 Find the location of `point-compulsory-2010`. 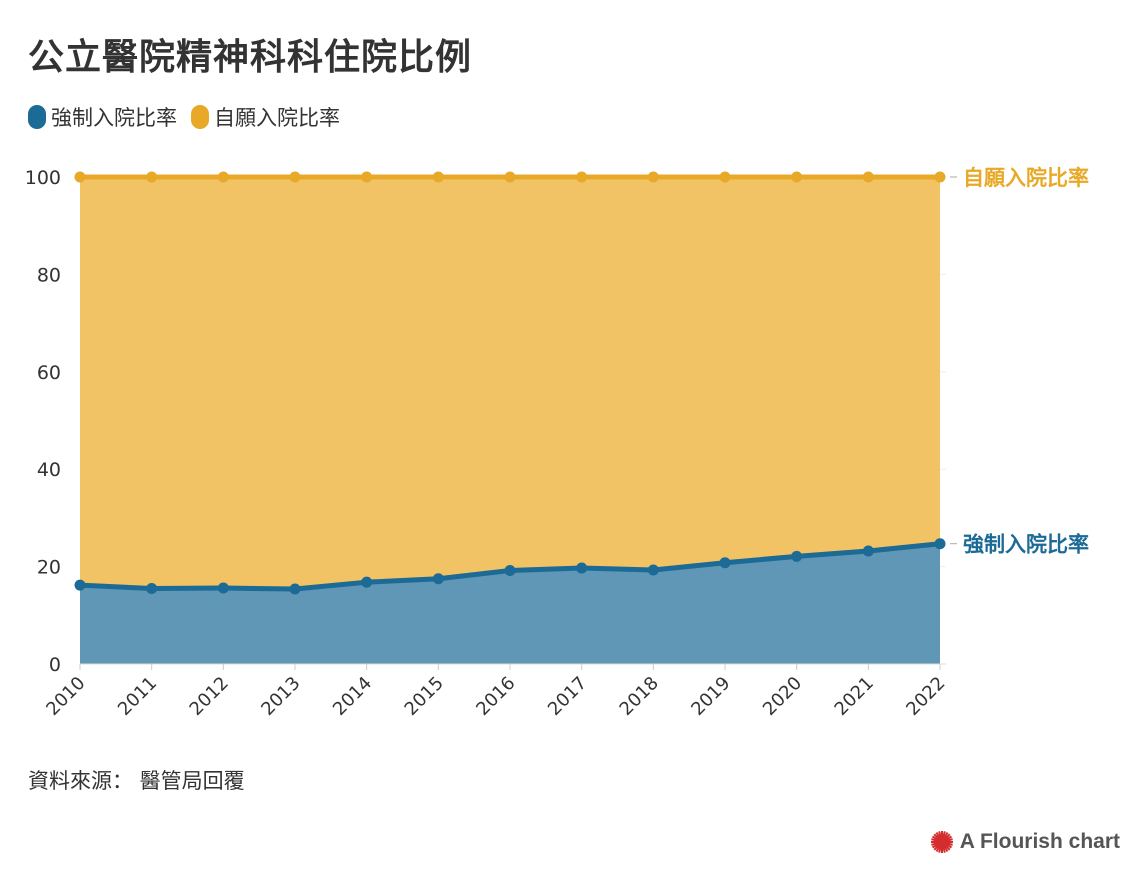

point-compulsory-2010 is located at coordinates (80, 585).